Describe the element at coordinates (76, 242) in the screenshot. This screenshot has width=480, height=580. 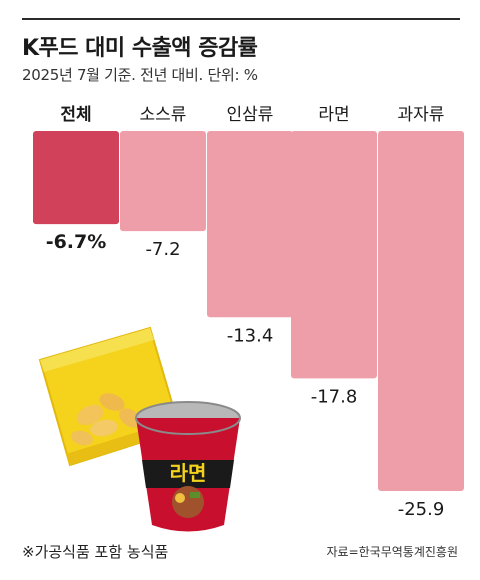
I see `data-label: -6.7%` at that location.